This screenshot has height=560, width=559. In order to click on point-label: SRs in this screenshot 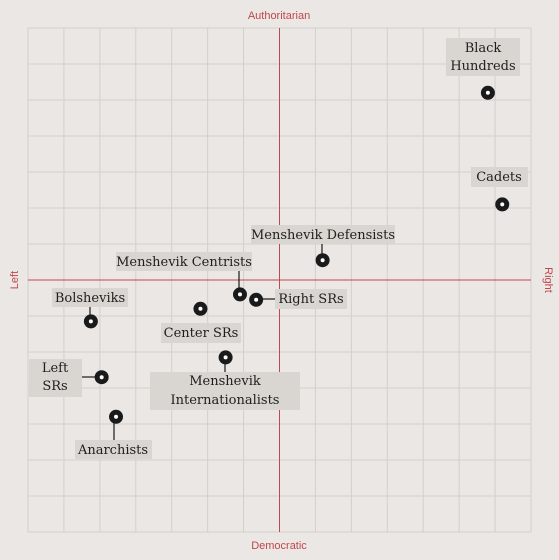, I will do `click(54, 386)`.